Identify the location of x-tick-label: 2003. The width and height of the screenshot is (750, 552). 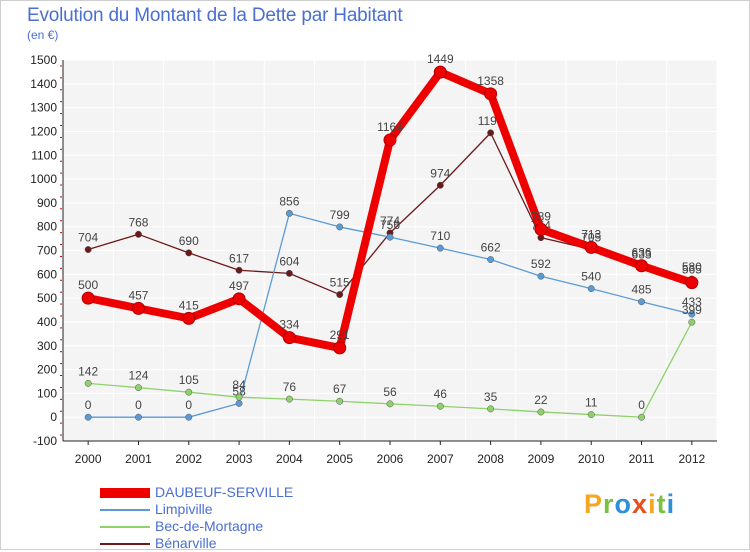
(239, 459).